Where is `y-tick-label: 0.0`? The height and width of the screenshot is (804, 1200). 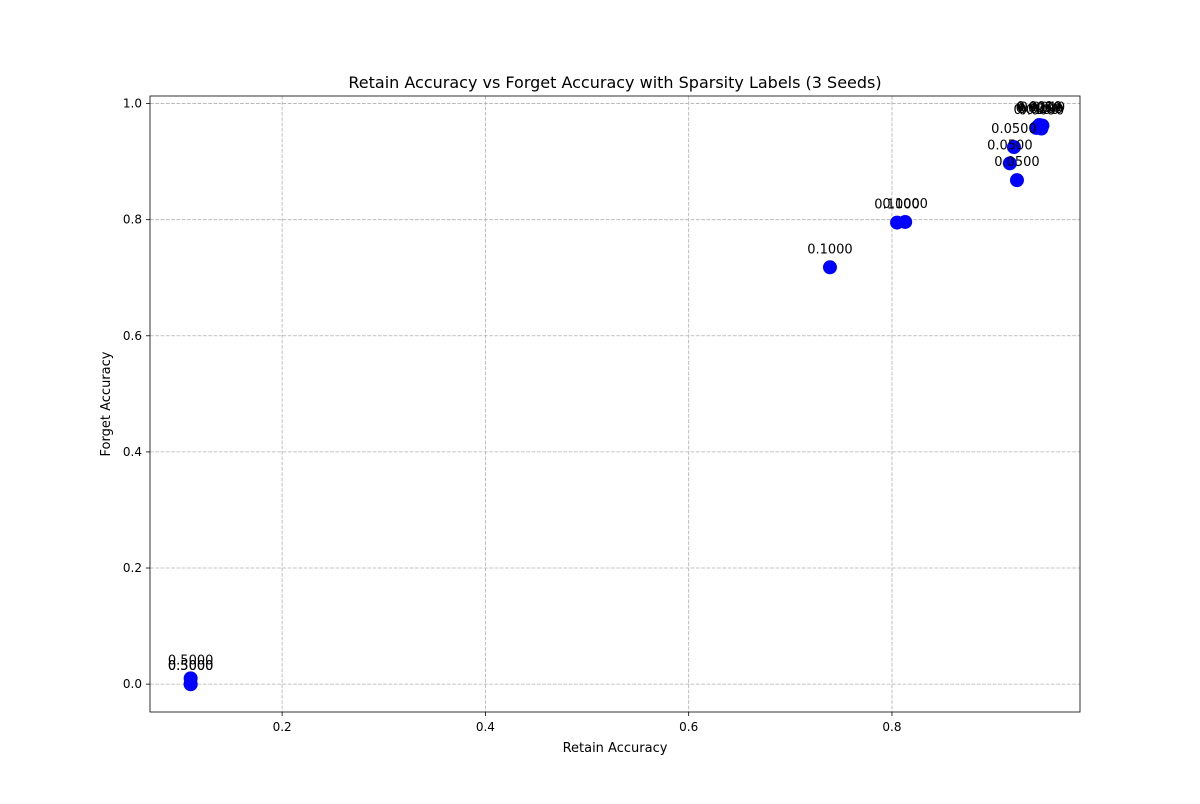 y-tick-label: 0.0 is located at coordinates (132, 684).